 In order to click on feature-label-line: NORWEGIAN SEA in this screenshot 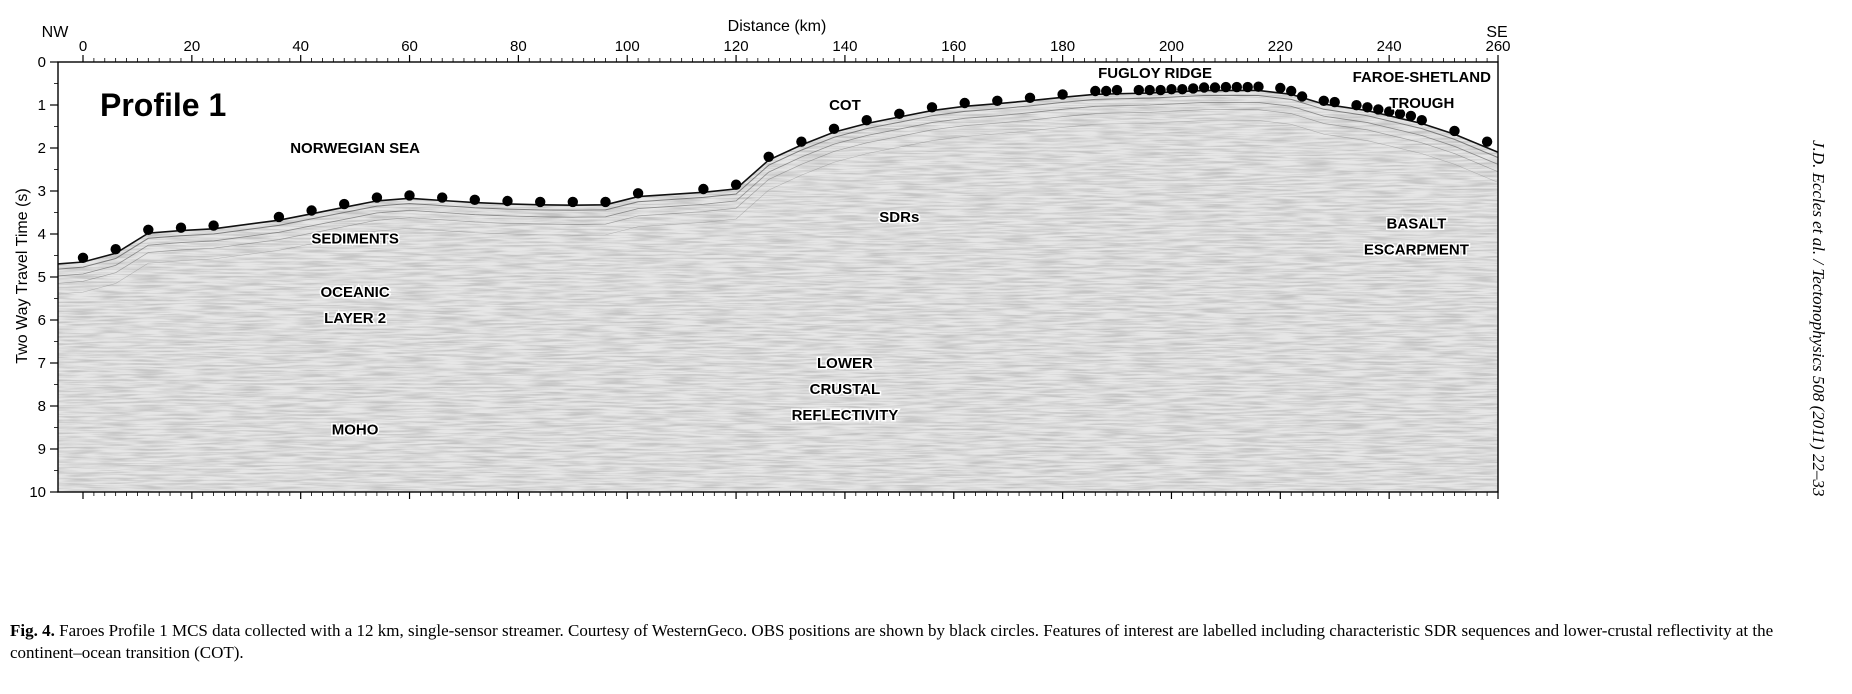, I will do `click(355, 148)`.